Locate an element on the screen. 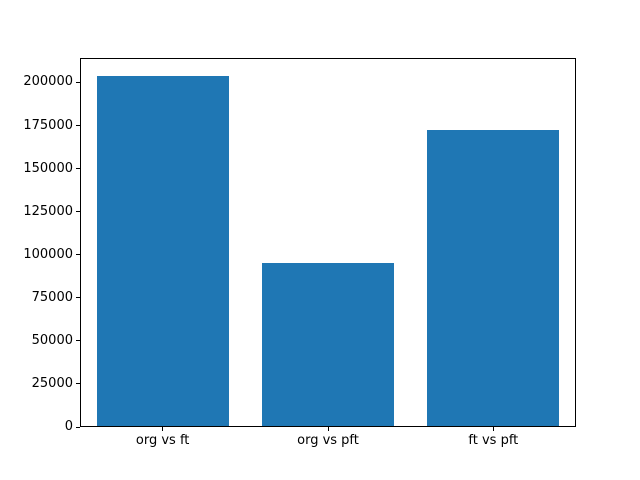 This screenshot has width=640, height=480. y-tick-label: 0 is located at coordinates (68, 426).